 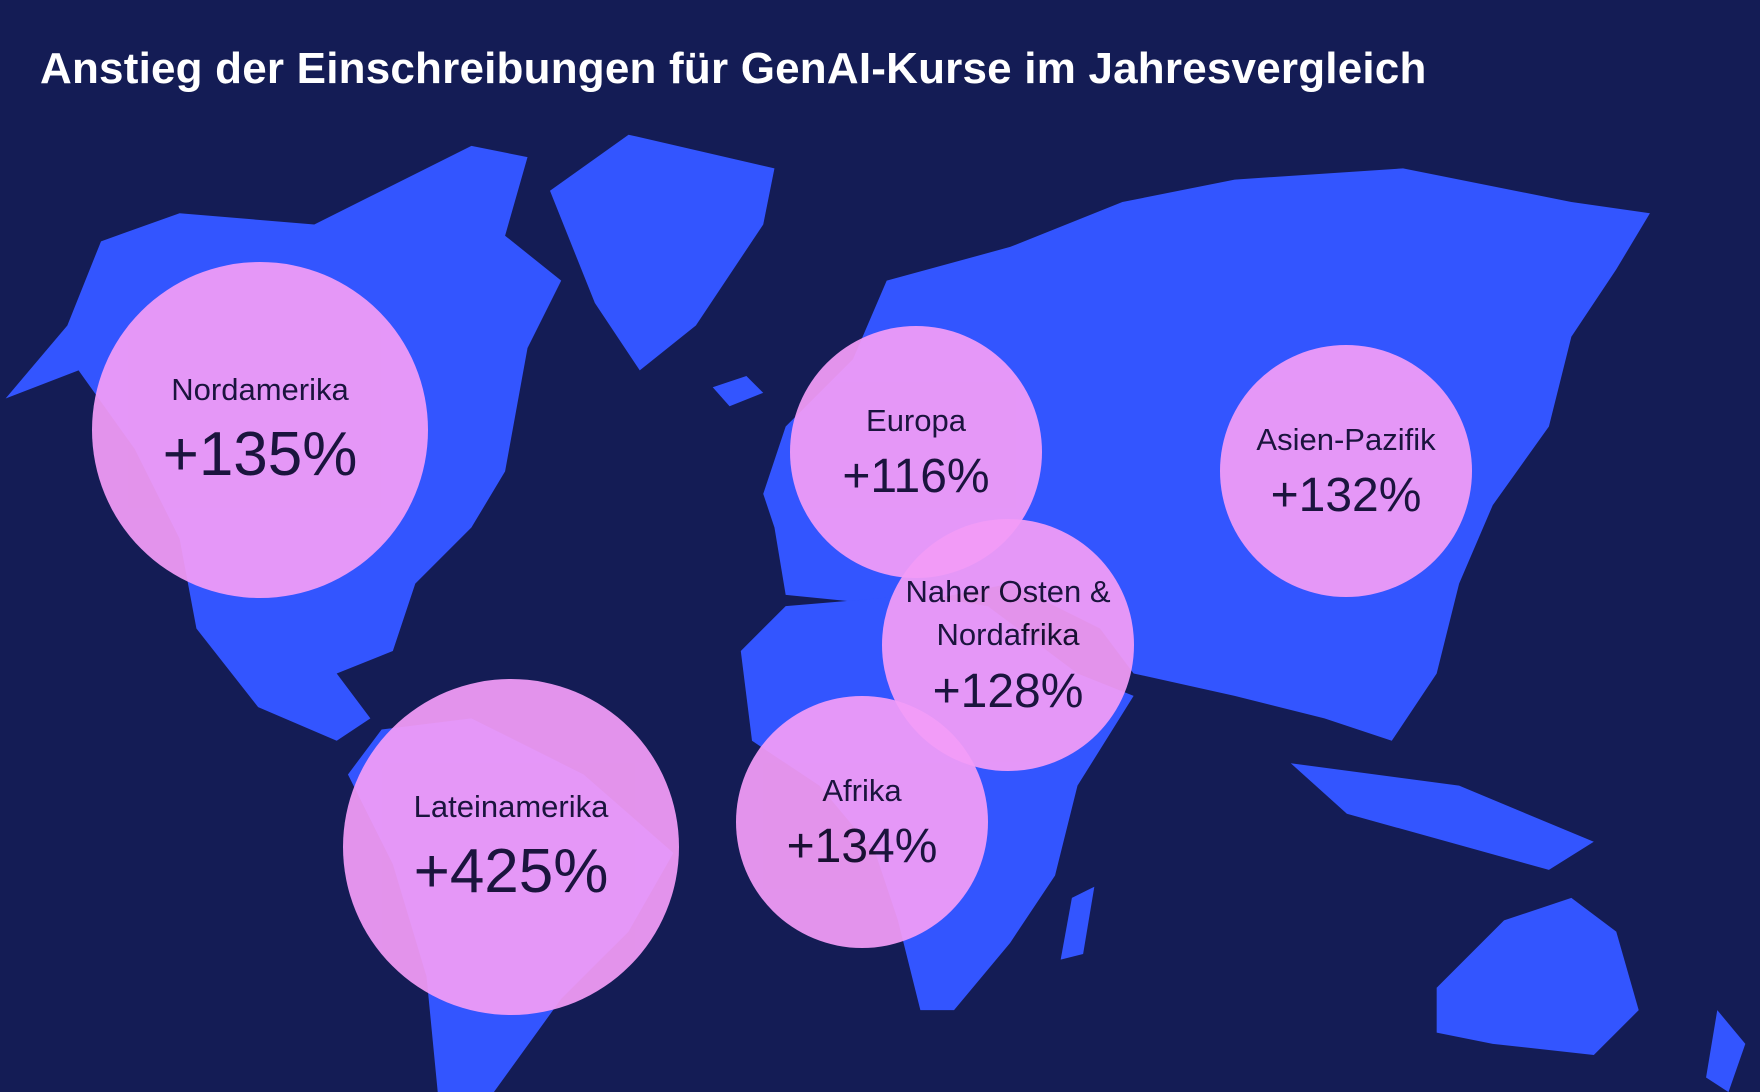 I want to click on region-bubble: Afrika +134%, so click(x=862, y=822).